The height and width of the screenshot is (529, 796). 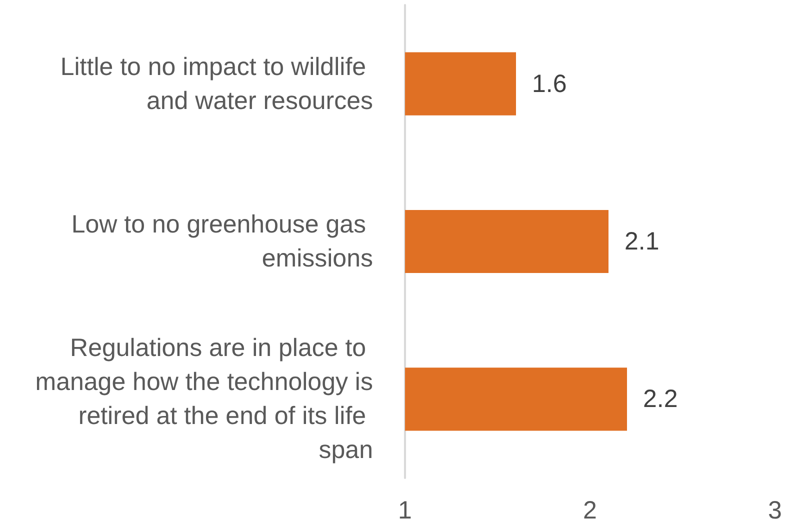 What do you see at coordinates (590, 510) in the screenshot?
I see `x-tick-label: 2` at bounding box center [590, 510].